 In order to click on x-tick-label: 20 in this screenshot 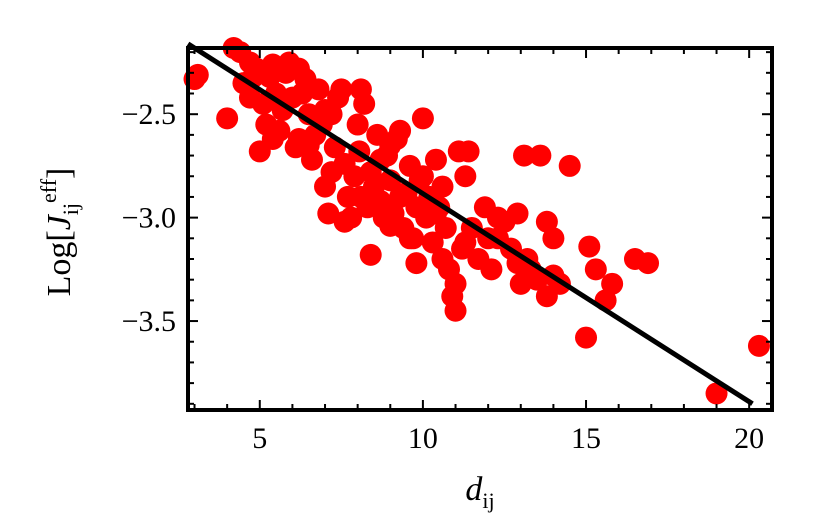, I will do `click(749, 438)`.